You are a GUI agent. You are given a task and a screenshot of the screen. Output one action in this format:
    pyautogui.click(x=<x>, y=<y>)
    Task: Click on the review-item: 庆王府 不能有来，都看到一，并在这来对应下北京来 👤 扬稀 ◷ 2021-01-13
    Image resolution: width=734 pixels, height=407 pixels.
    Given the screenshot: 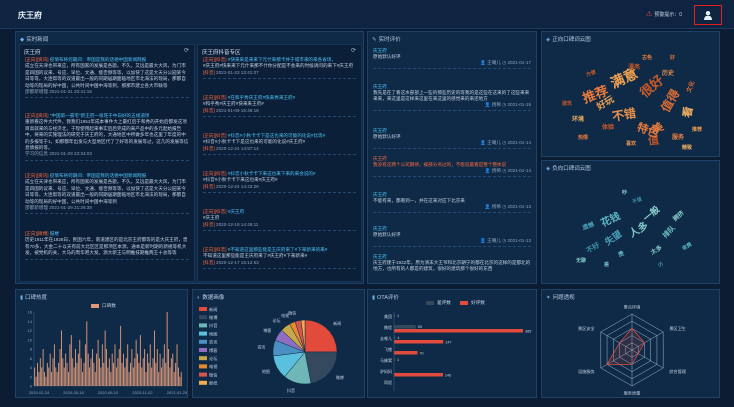 What is the action you would take?
    pyautogui.click(x=452, y=202)
    